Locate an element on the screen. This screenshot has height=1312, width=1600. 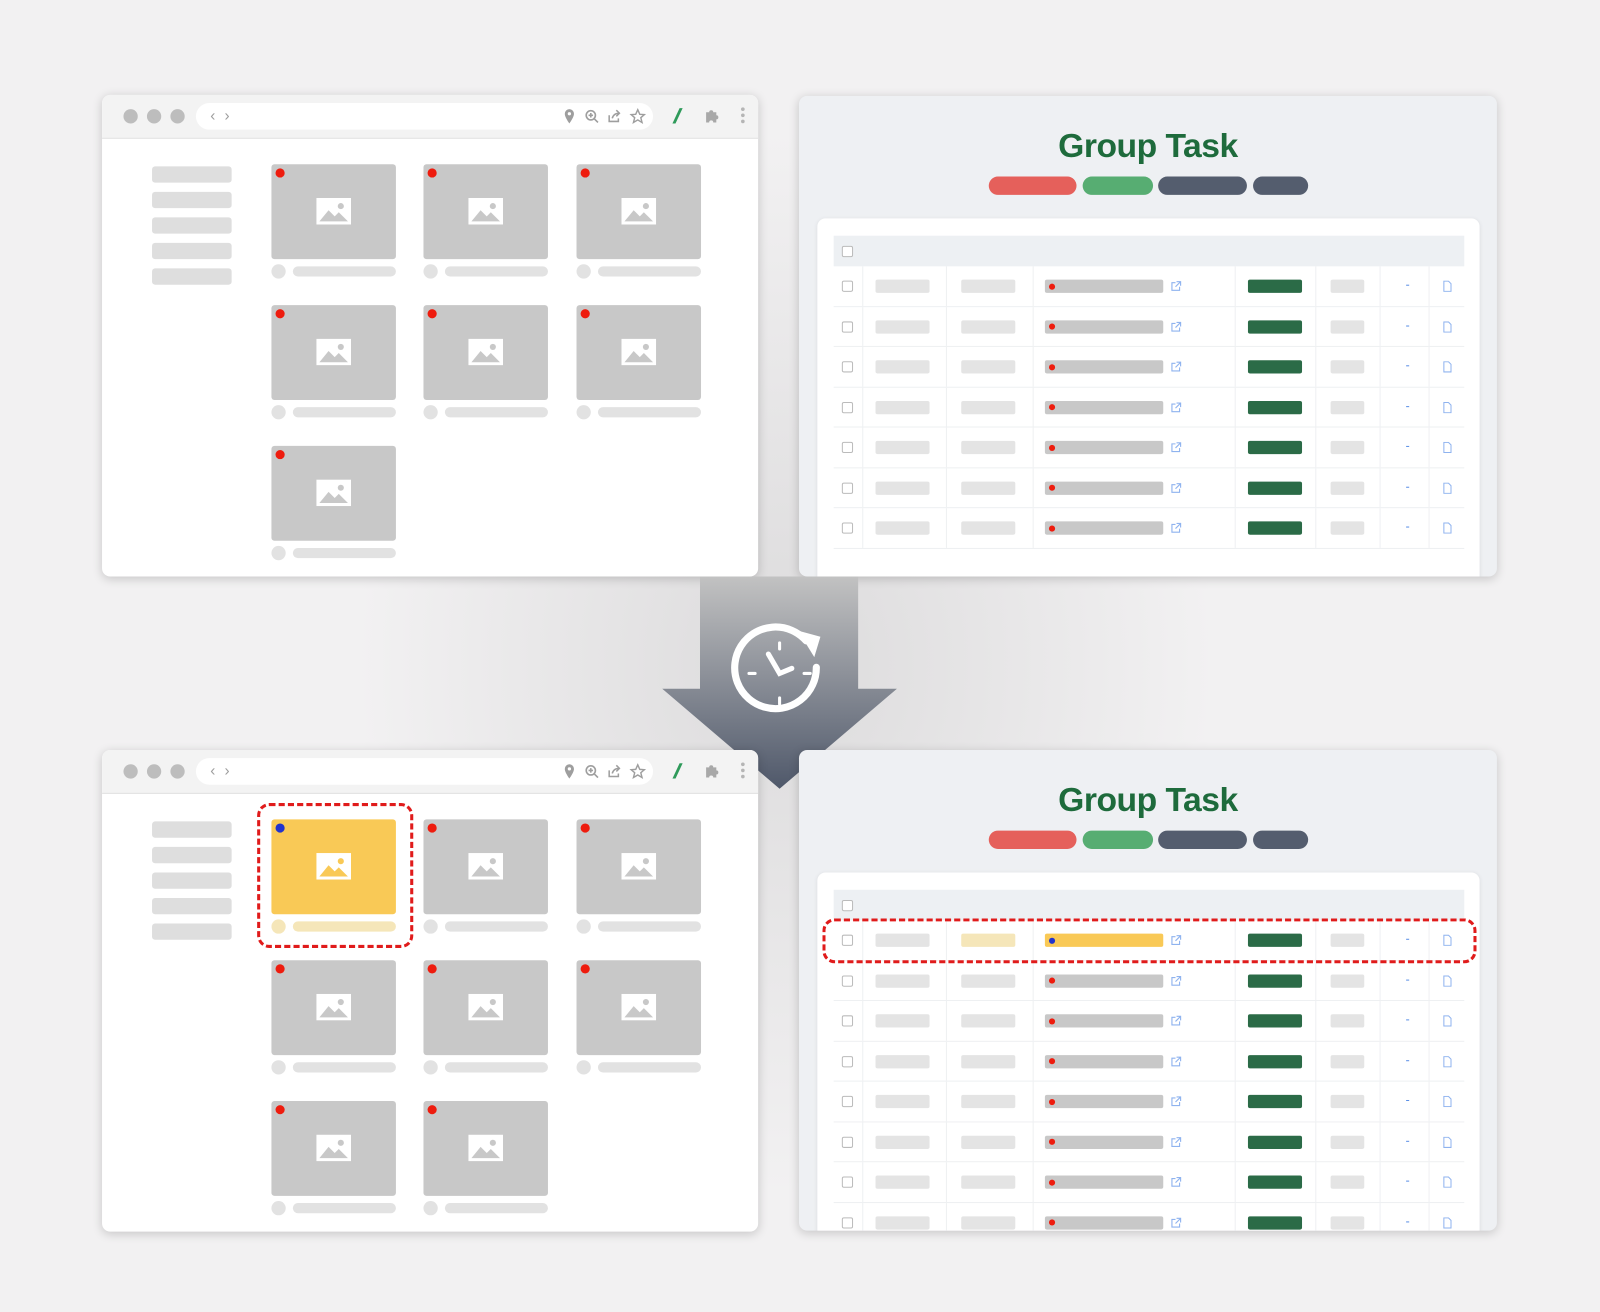
filter-pill-red is located at coordinates (1032, 185).